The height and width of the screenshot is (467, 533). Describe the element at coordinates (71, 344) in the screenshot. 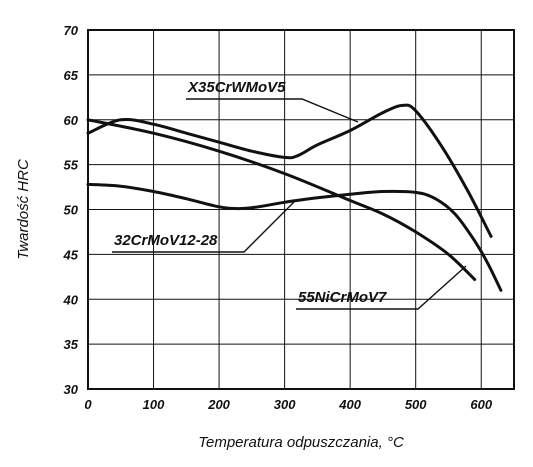

I see `y-tick-label: 35` at that location.